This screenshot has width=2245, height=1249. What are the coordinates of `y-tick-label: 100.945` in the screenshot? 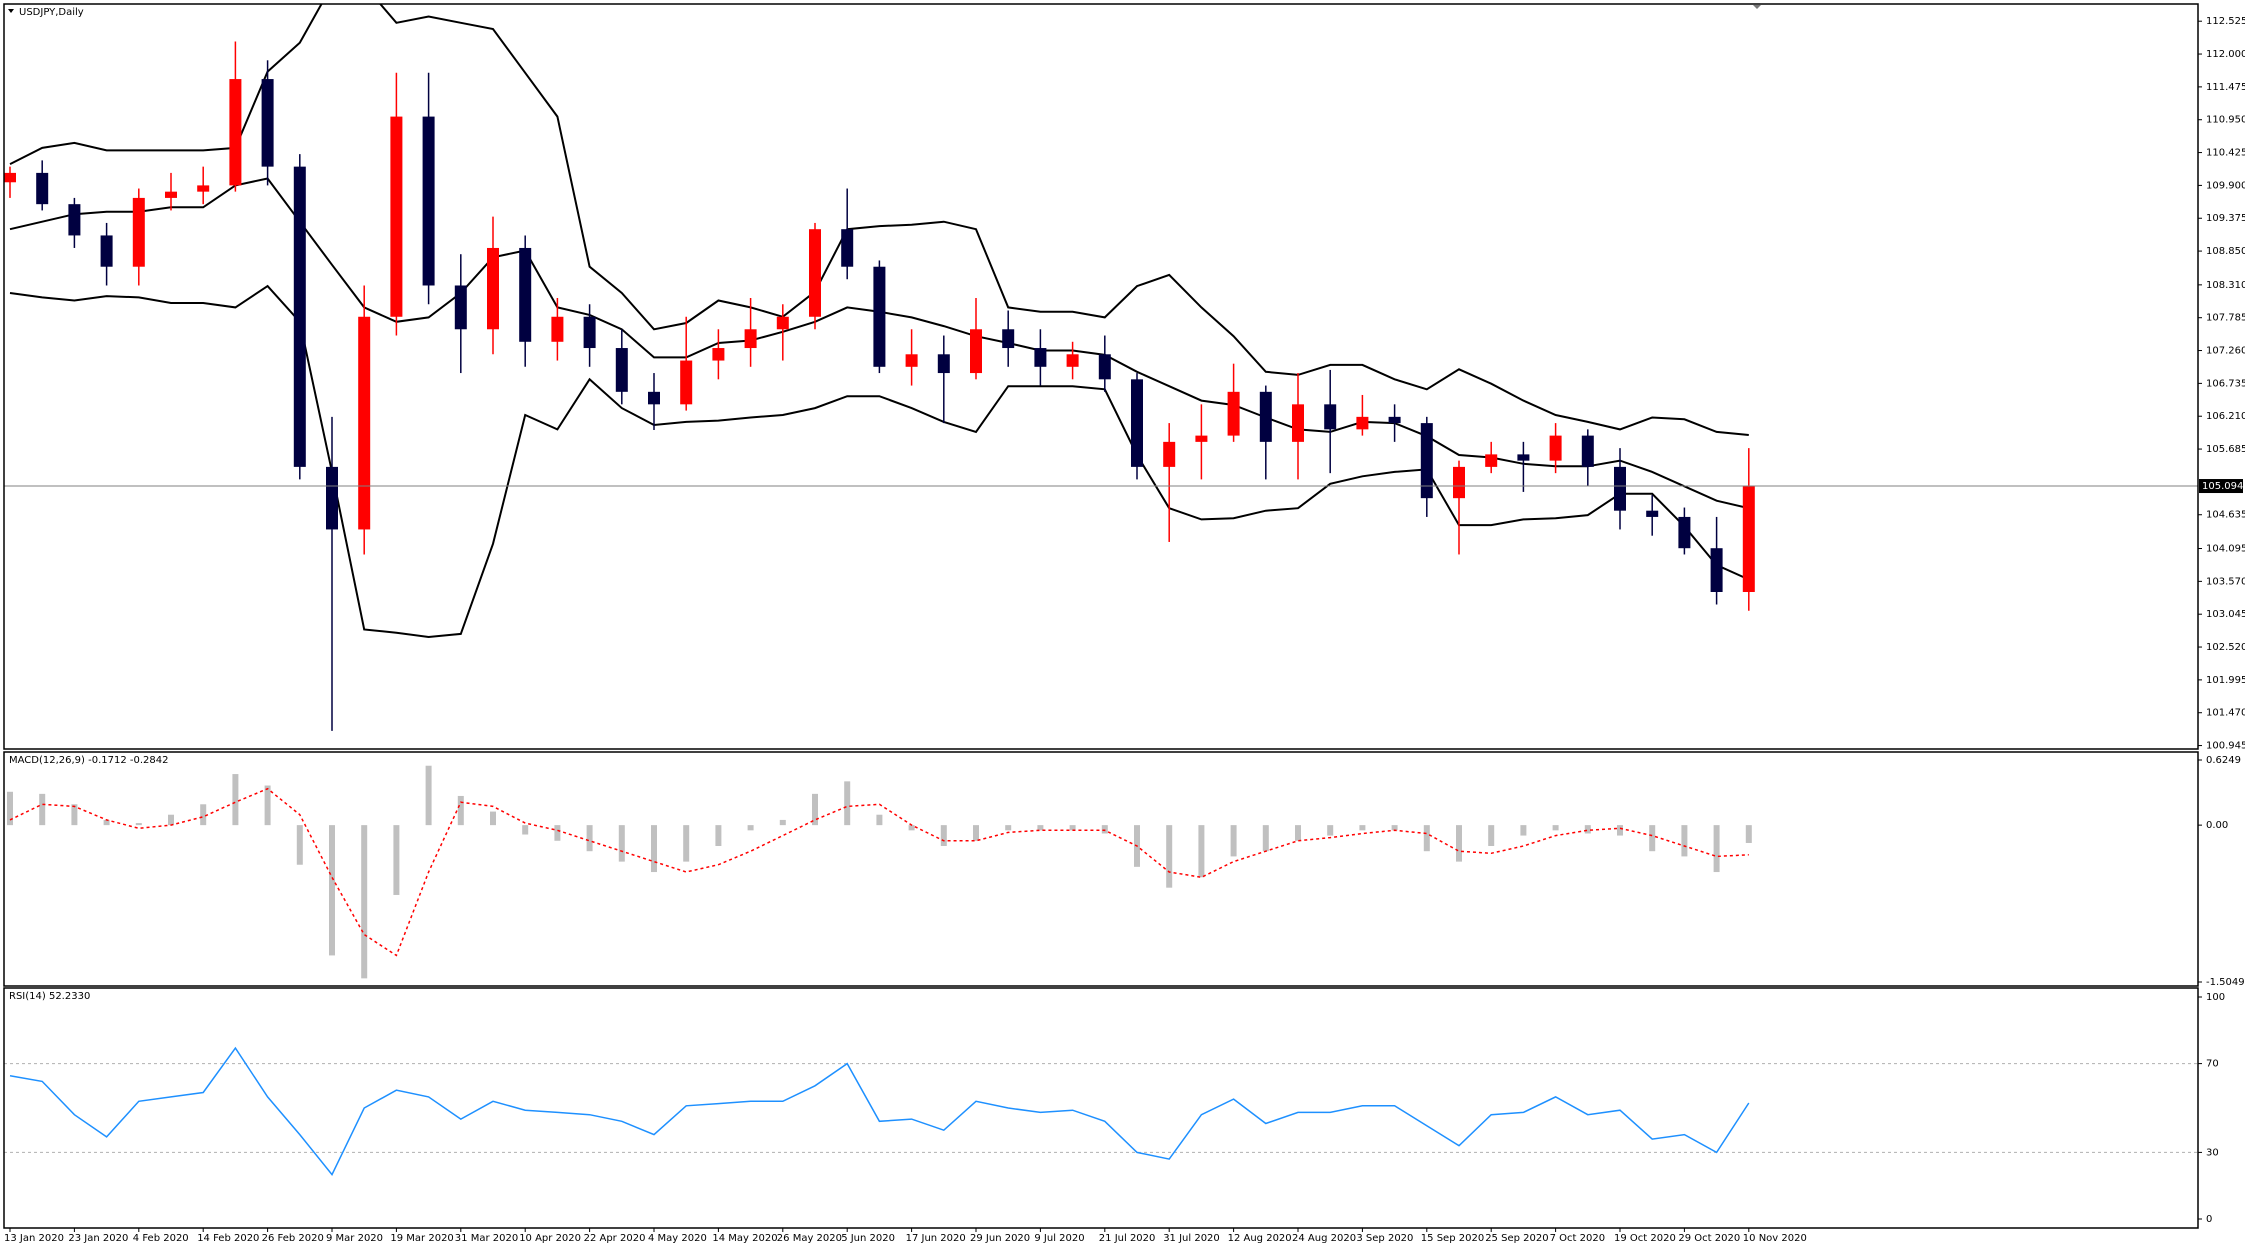 It's located at (2225, 746).